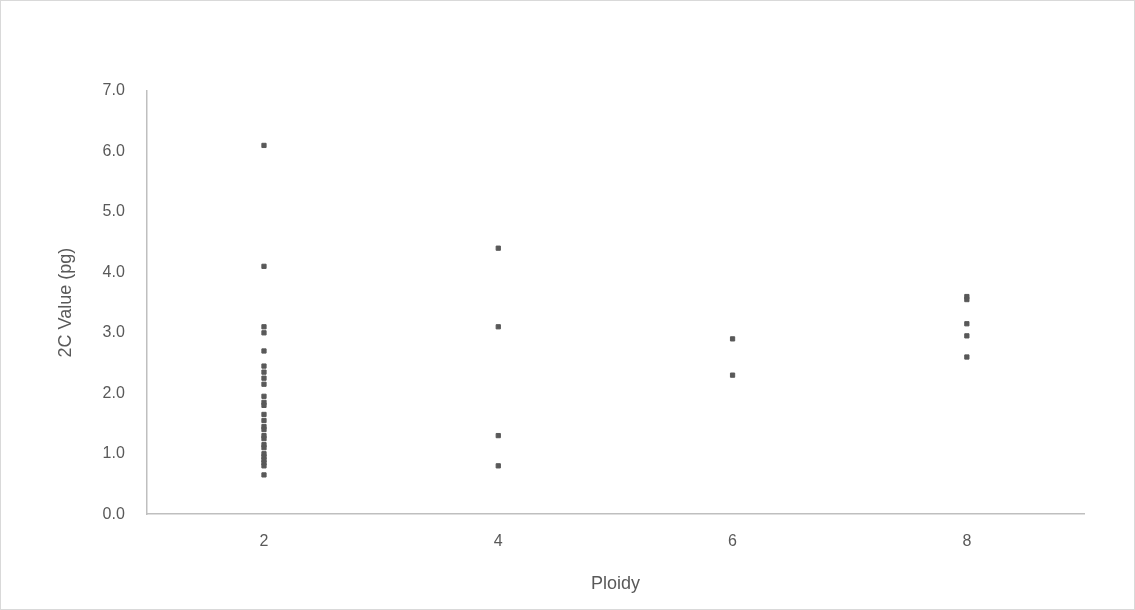  What do you see at coordinates (264, 541) in the screenshot?
I see `x-tick-label: 2` at bounding box center [264, 541].